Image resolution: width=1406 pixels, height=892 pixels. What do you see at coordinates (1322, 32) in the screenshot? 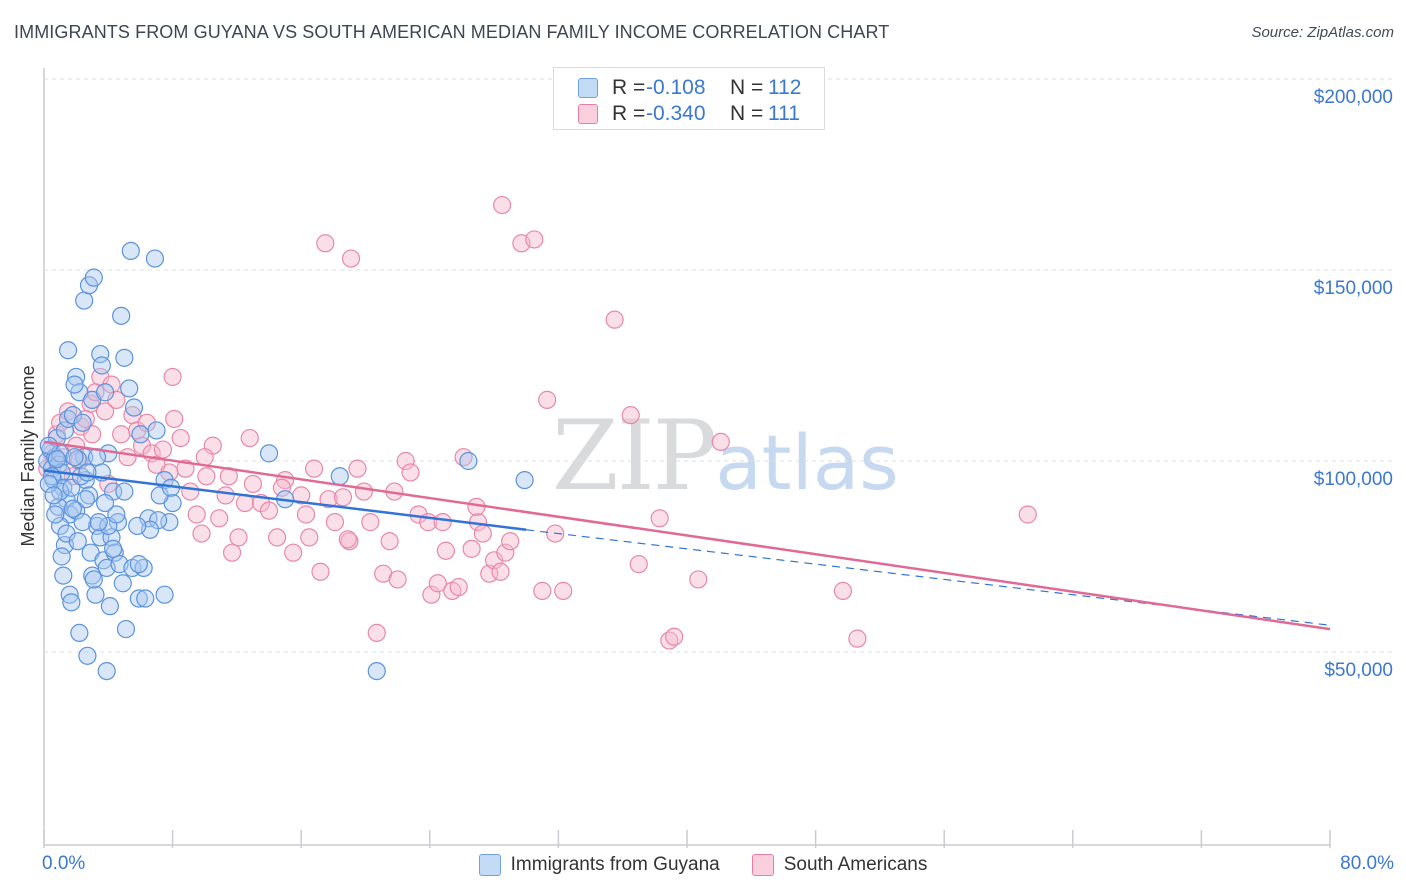
I see `chart-source: Source: ZipAtlas.com` at bounding box center [1322, 32].